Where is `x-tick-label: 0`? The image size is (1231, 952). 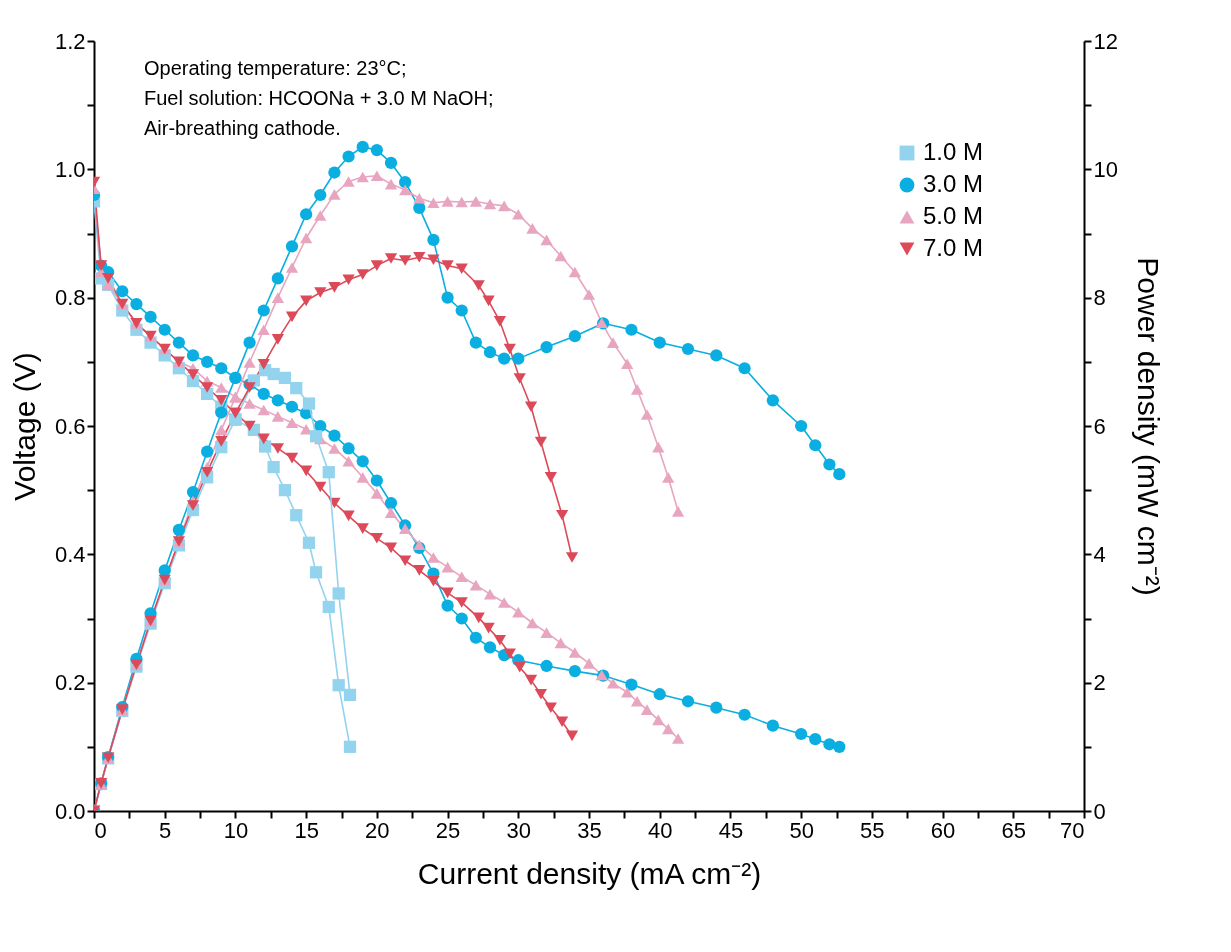
x-tick-label: 0 is located at coordinates (100, 830).